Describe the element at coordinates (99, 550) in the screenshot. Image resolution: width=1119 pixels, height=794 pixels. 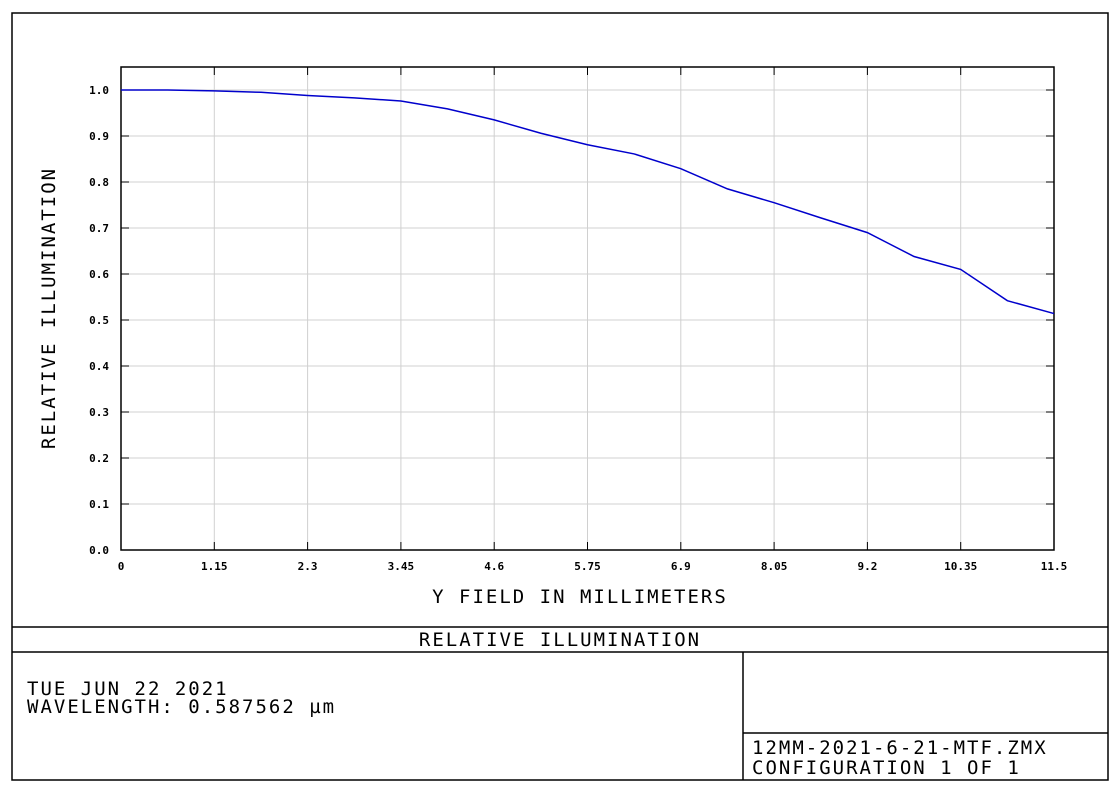
I see `y-tick-label: 0.0` at that location.